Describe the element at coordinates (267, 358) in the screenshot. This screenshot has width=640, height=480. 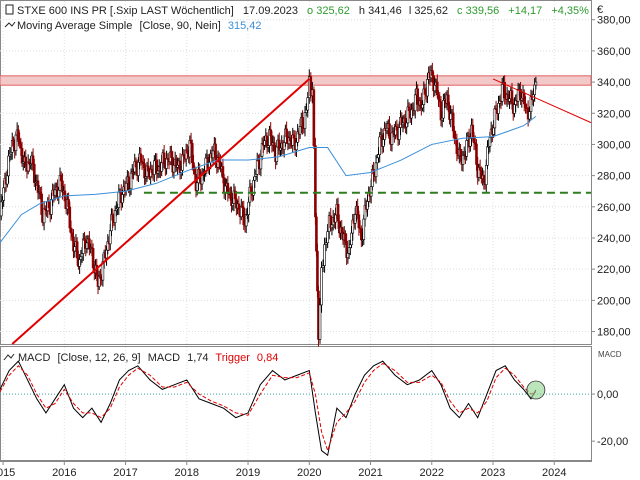
I see `trigger-value: 0,84` at that location.